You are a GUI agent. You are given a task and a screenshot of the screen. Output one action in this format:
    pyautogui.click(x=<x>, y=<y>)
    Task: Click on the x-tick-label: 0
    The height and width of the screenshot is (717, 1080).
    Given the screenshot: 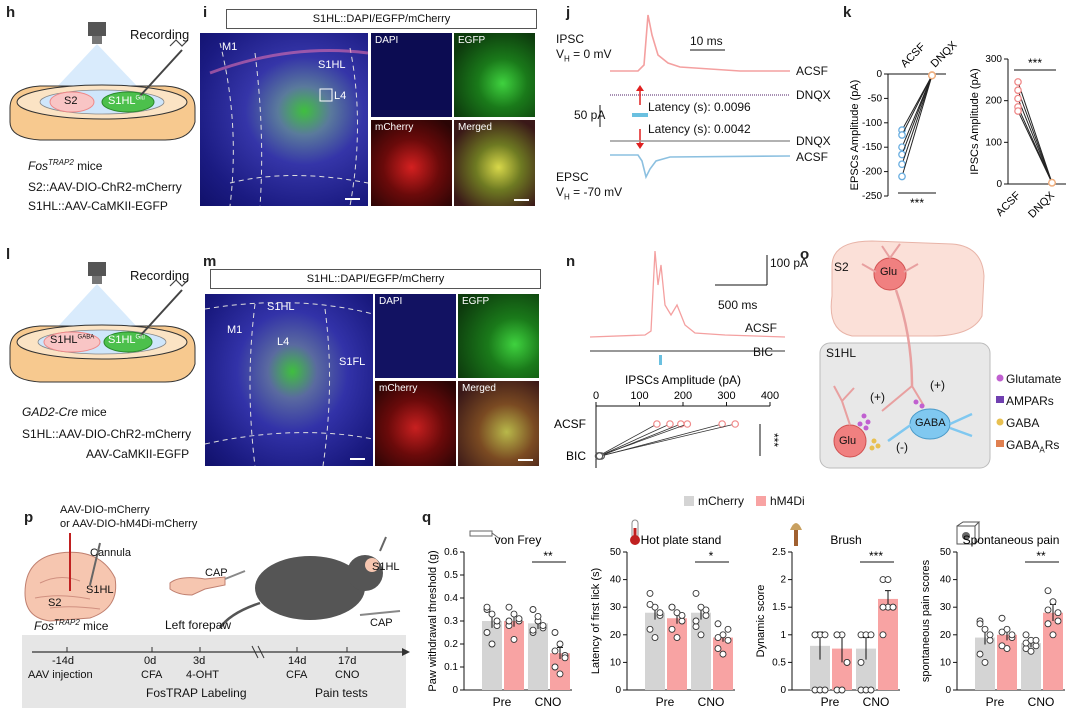 What is the action you would take?
    pyautogui.click(x=596, y=396)
    